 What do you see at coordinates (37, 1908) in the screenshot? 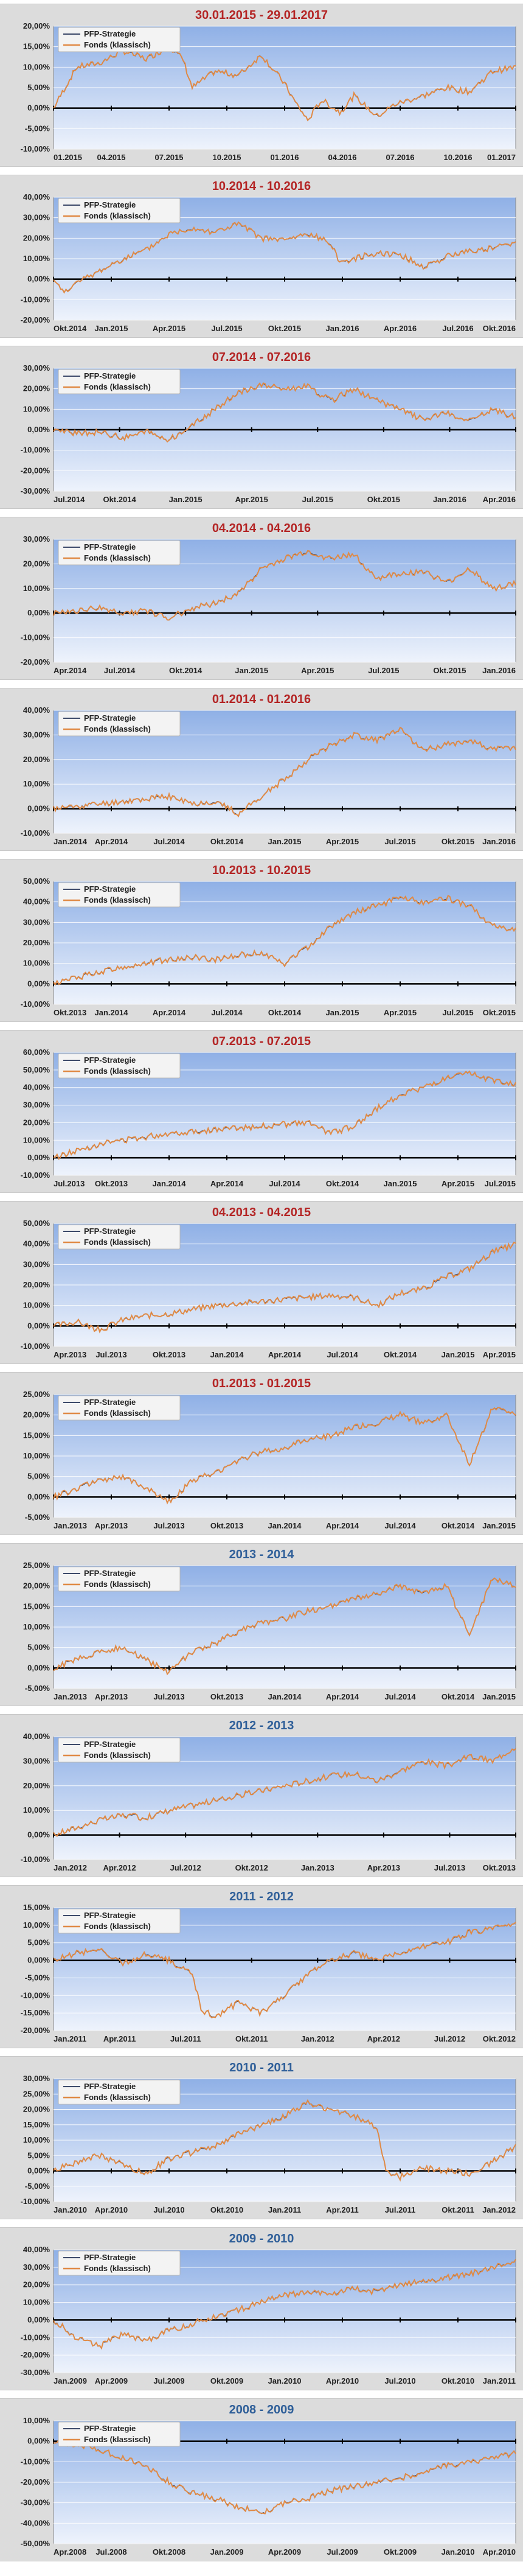
I see `y-tick-label: 15,00%` at bounding box center [37, 1908].